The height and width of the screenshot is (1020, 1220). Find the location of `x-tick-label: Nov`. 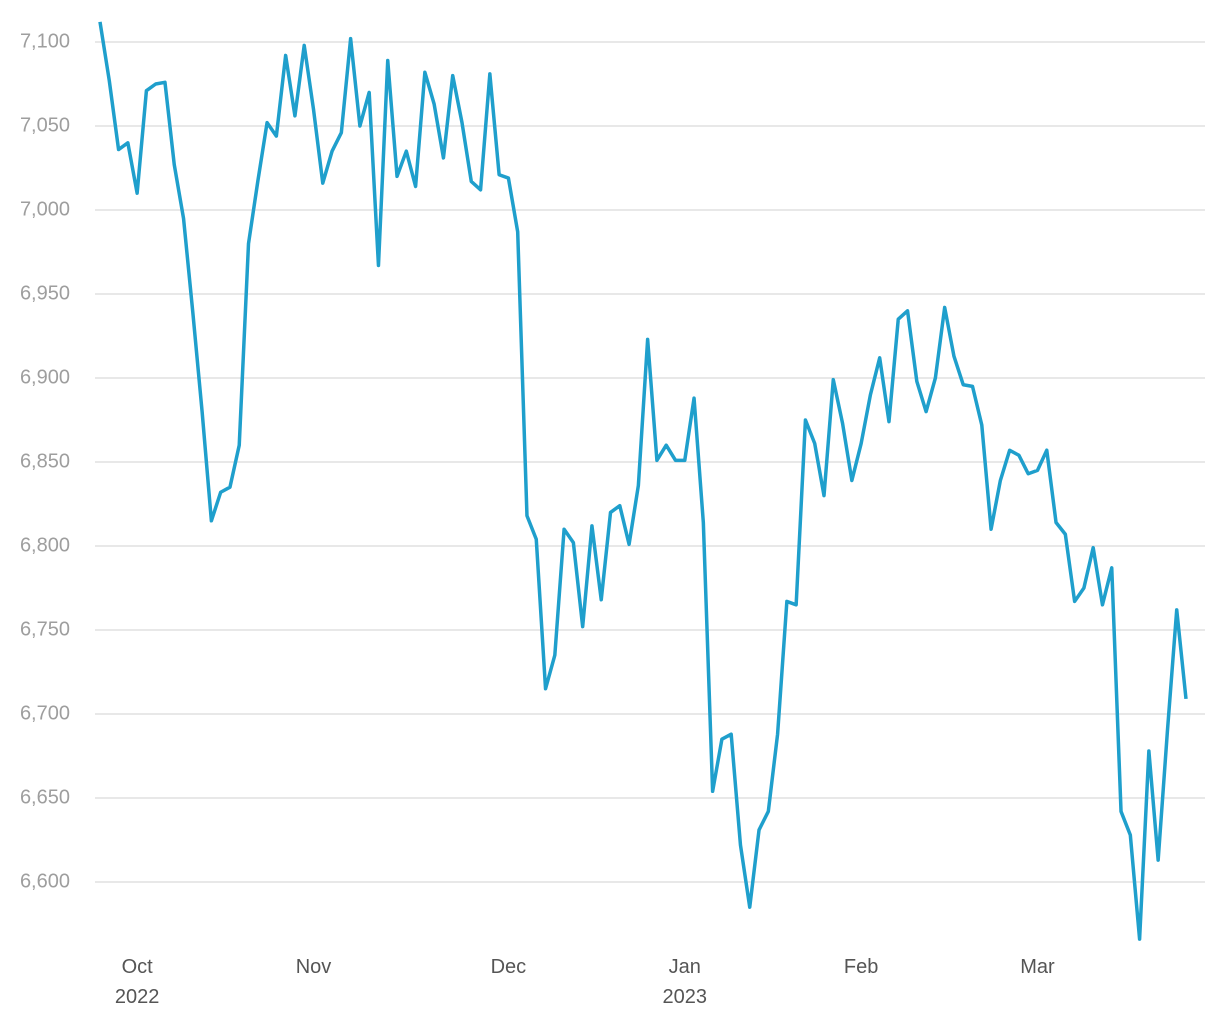

x-tick-label: Nov is located at coordinates (313, 967).